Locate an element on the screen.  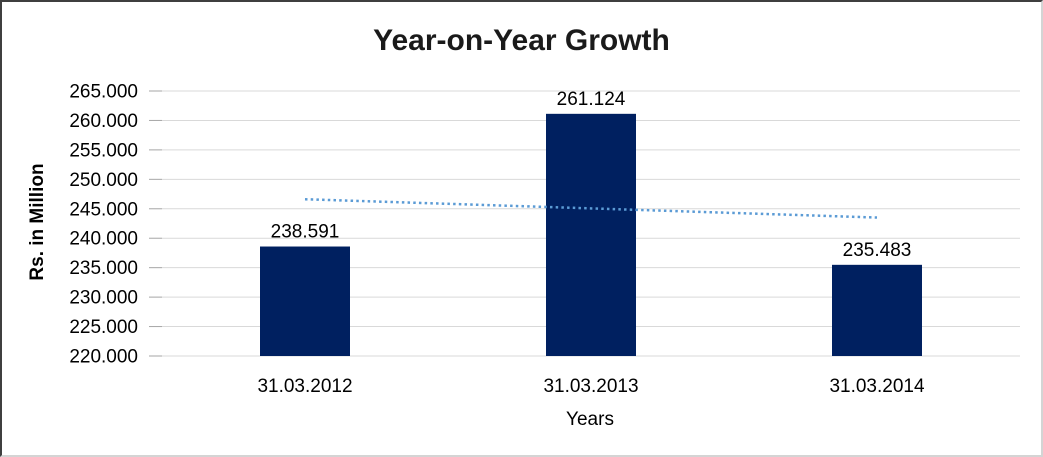
y-tick-label: 220.000 is located at coordinates (103, 357).